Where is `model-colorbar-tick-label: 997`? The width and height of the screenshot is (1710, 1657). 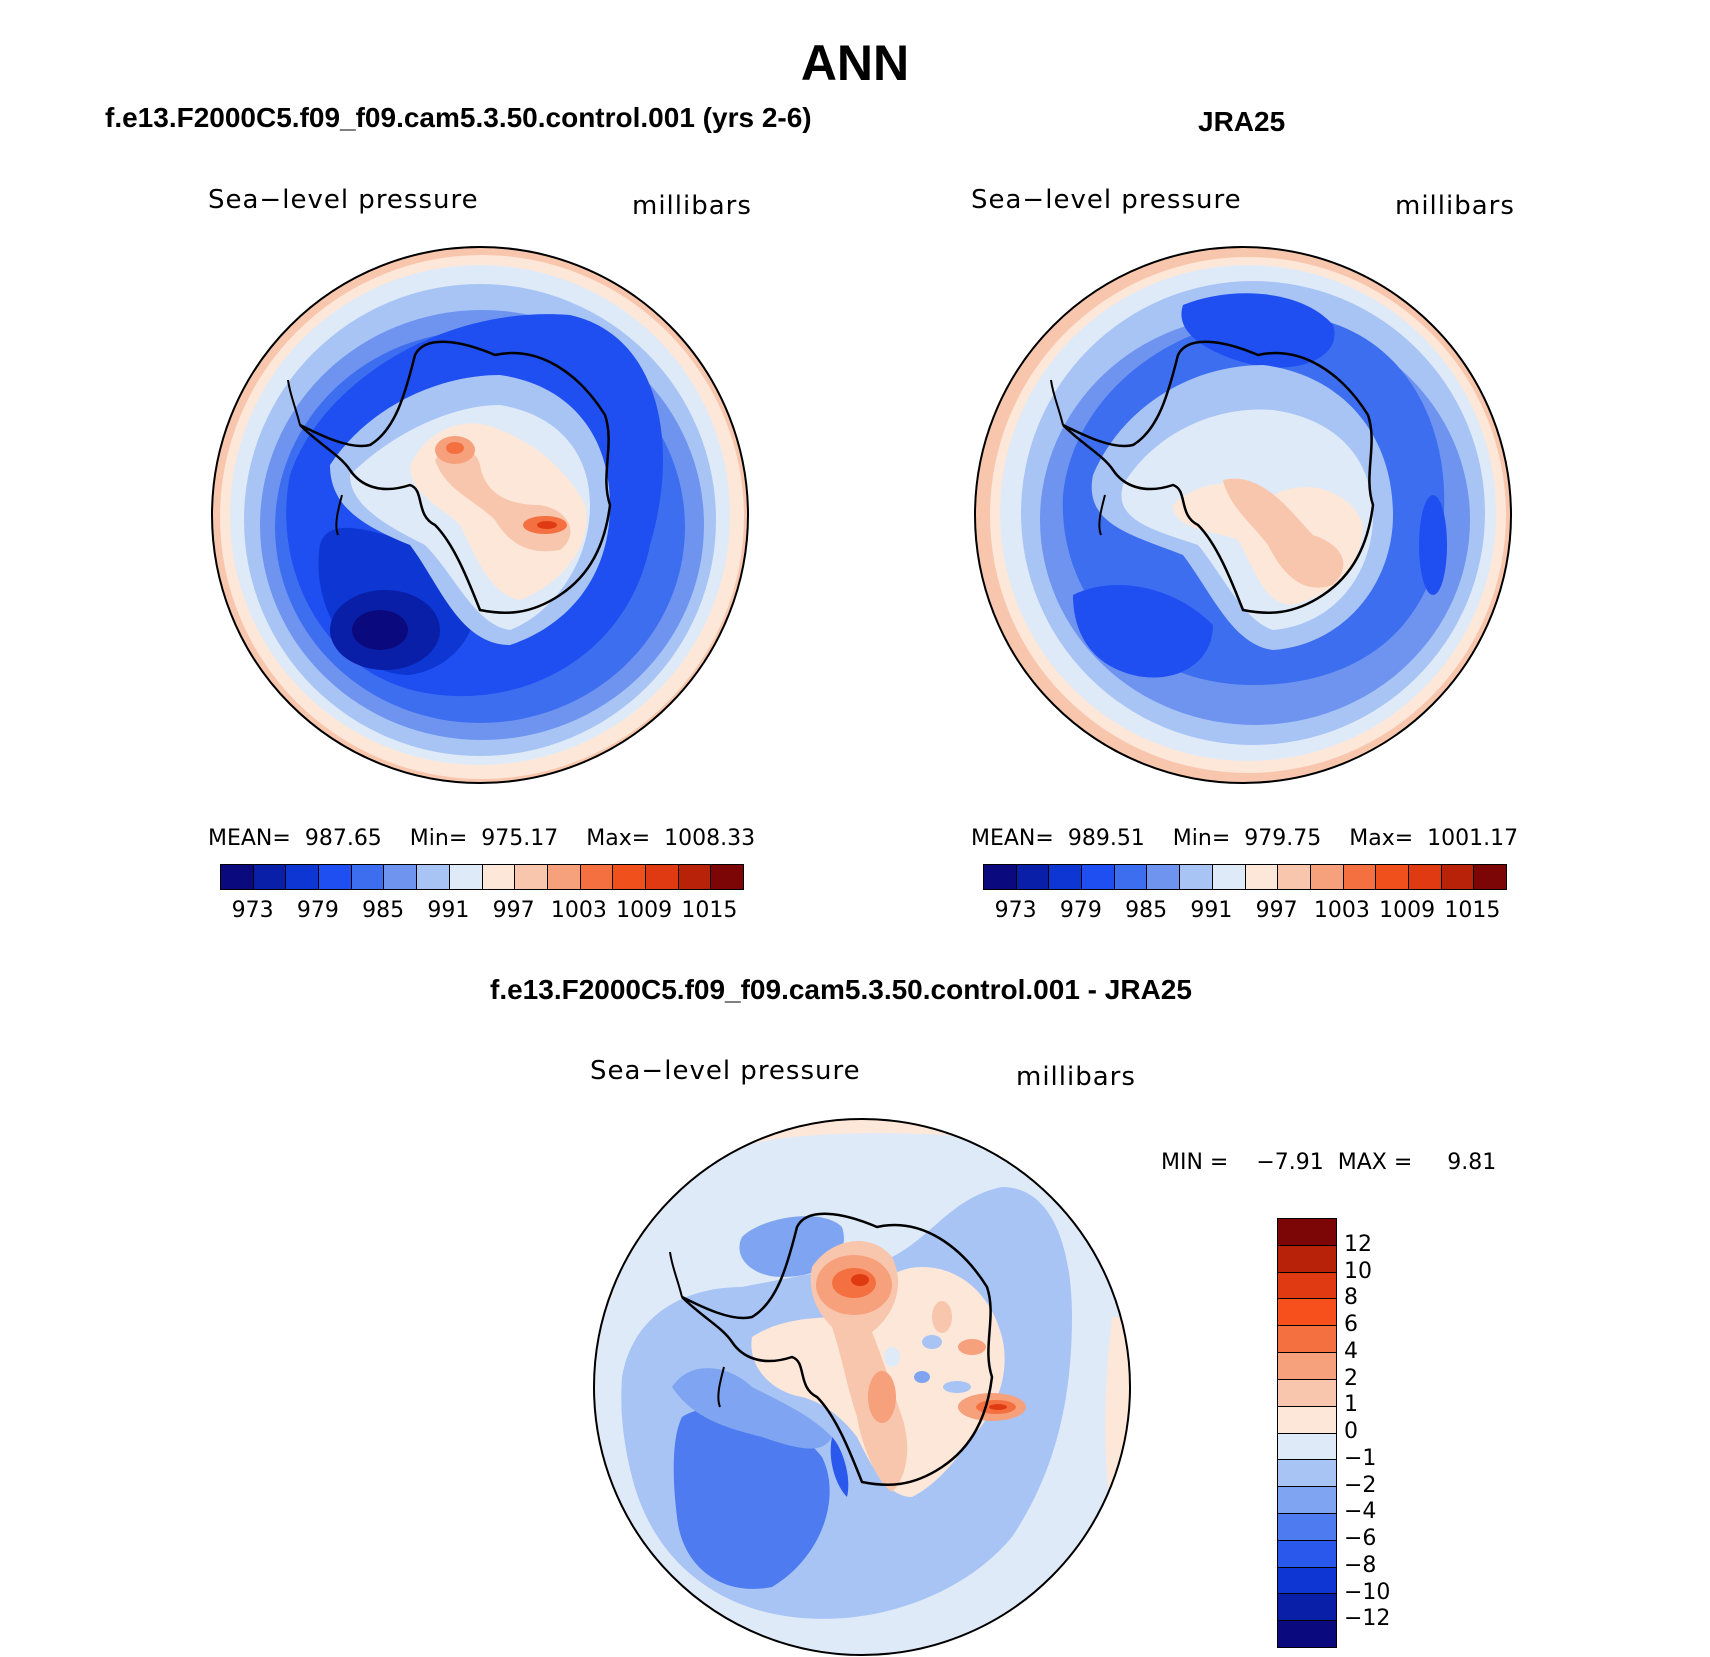
model-colorbar-tick-label: 997 is located at coordinates (513, 910).